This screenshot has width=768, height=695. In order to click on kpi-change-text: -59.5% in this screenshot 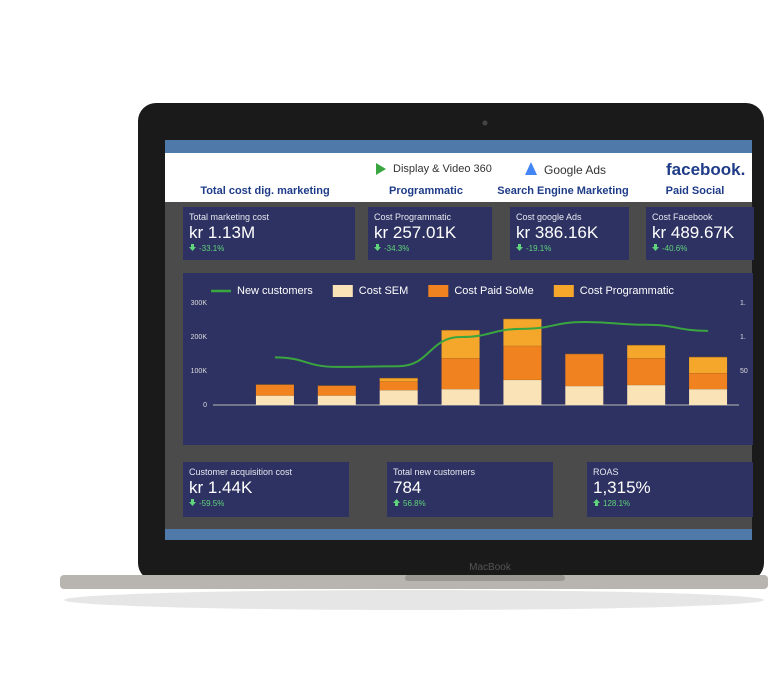, I will do `click(212, 503)`.